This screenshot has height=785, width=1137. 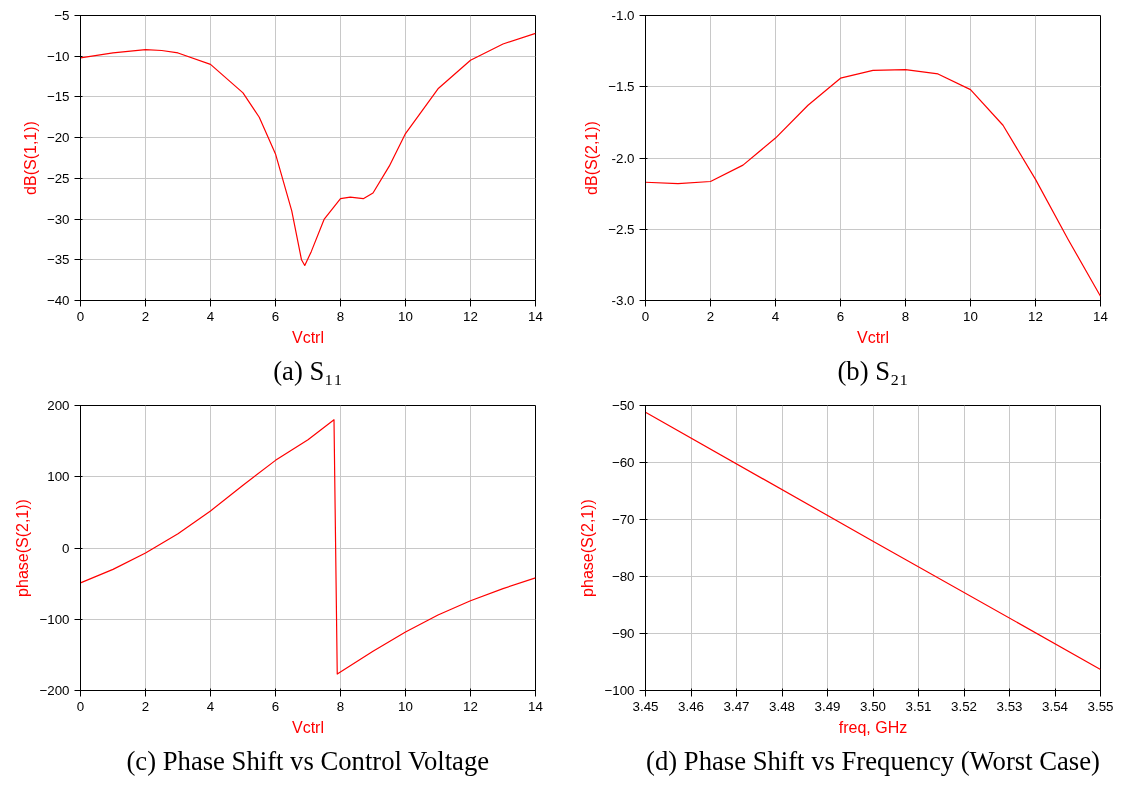 I want to click on x-tick-label: 3.47, so click(x=736, y=706).